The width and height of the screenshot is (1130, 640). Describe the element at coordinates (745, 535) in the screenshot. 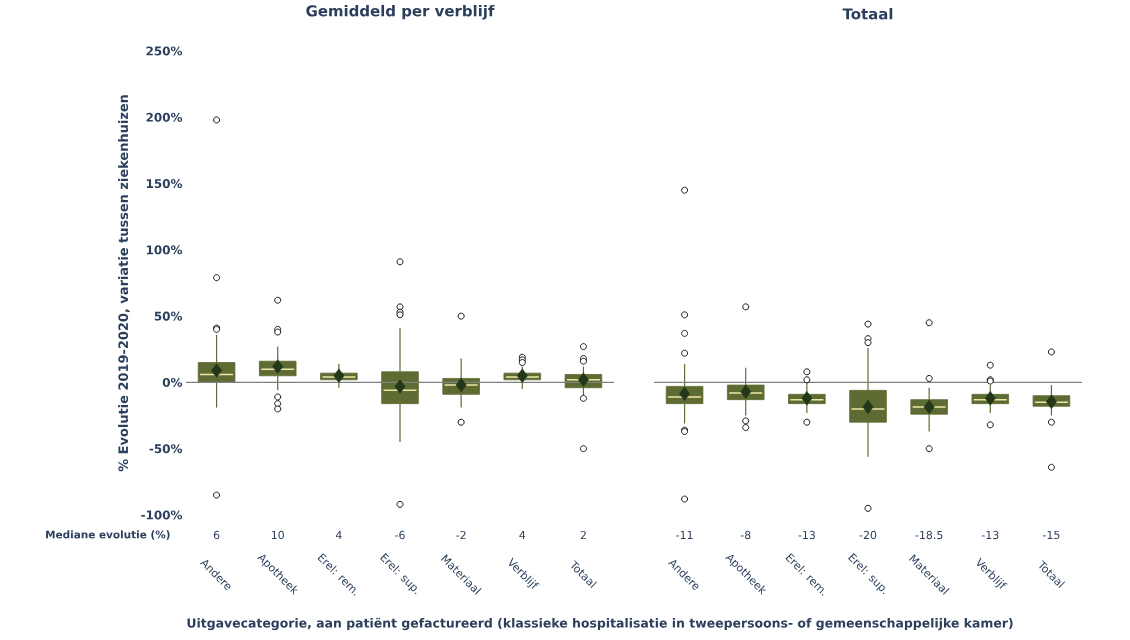

I see `text: -8` at that location.